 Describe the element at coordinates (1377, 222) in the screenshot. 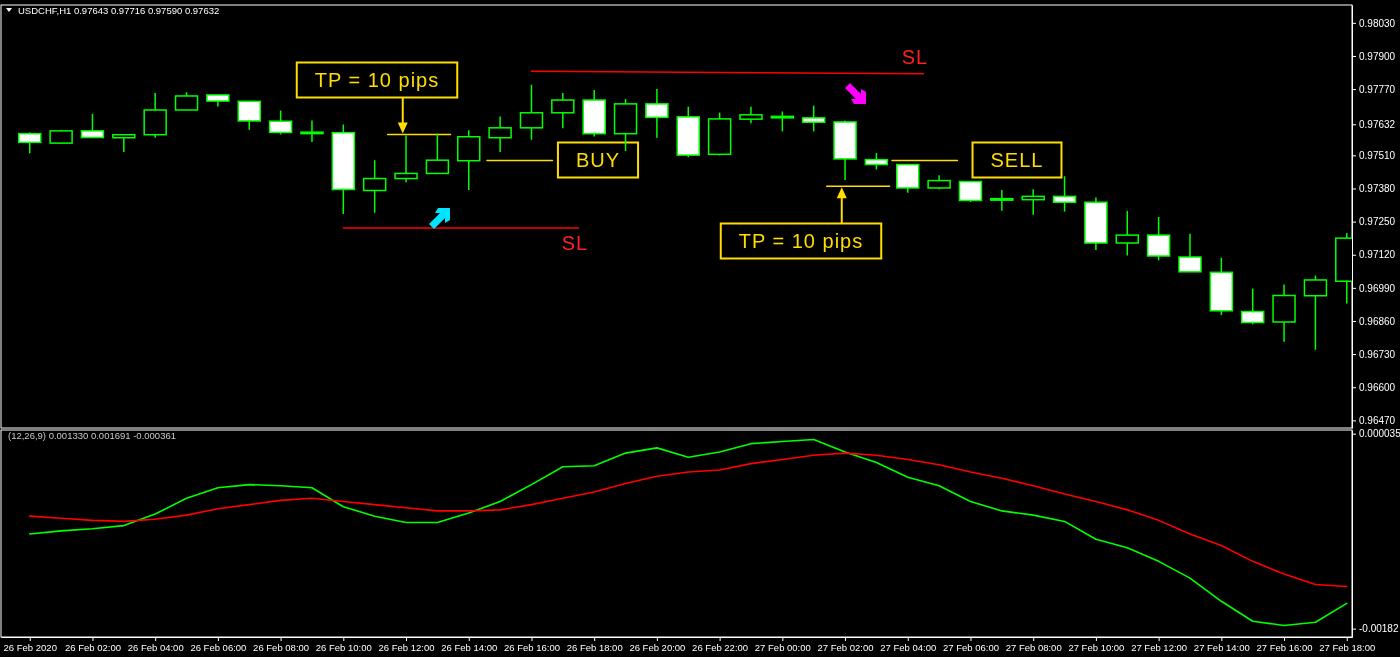

I see `y-tick-label: 0.97250` at that location.